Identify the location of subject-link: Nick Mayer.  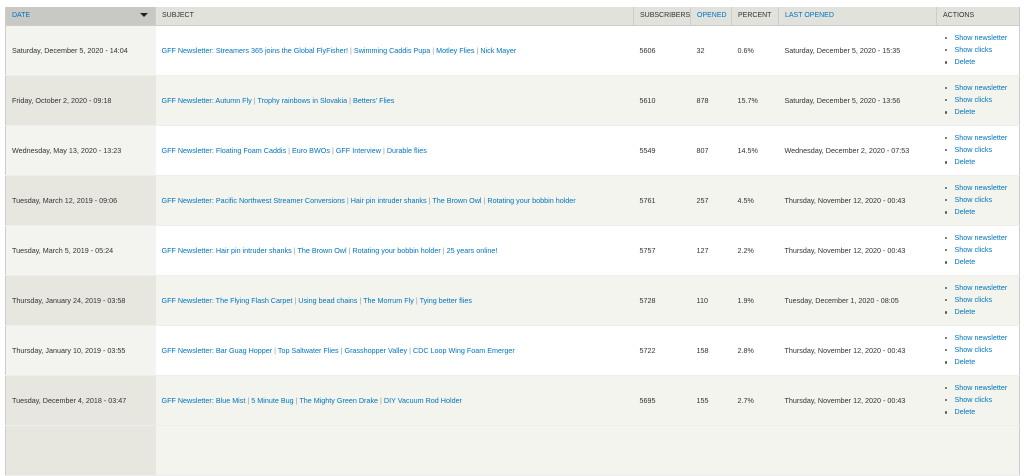
(498, 50).